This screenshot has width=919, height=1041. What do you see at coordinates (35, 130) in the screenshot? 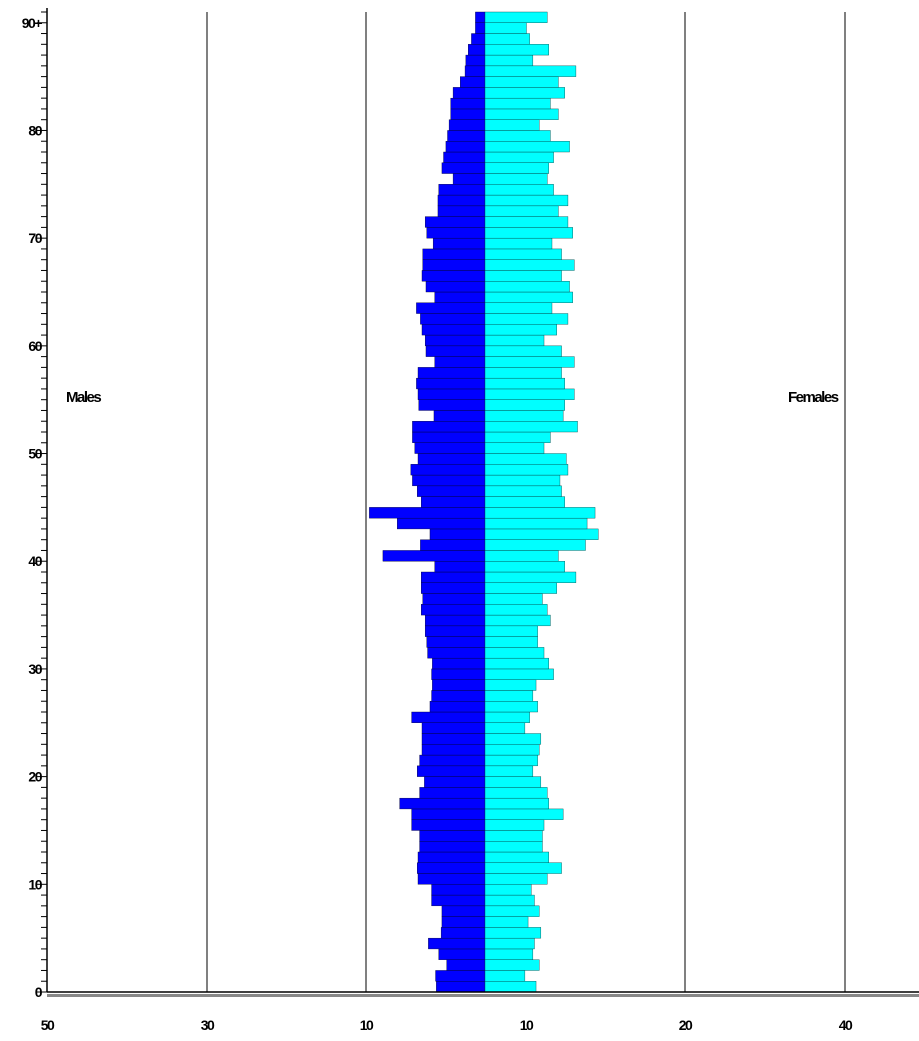
I see `y-tick-label-80: 80` at bounding box center [35, 130].